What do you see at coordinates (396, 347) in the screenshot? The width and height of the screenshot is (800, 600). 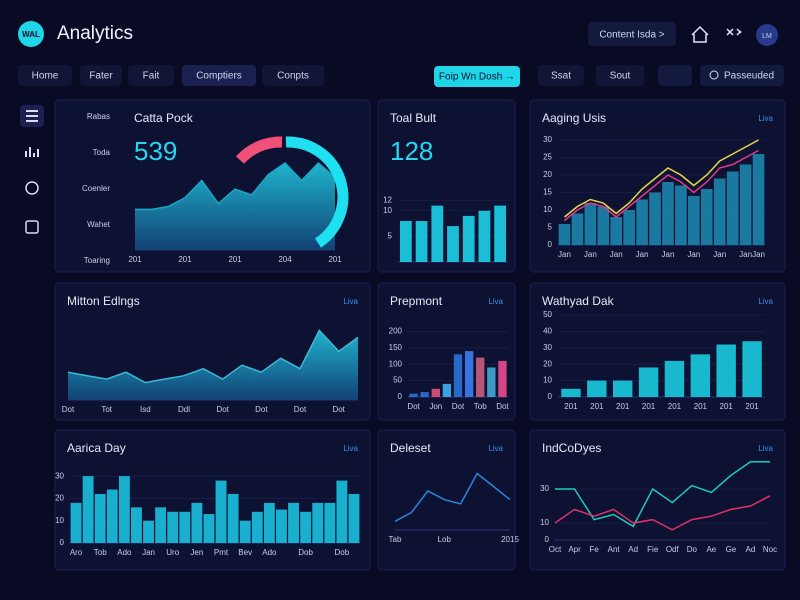 I see `y-tick-label: 150` at bounding box center [396, 347].